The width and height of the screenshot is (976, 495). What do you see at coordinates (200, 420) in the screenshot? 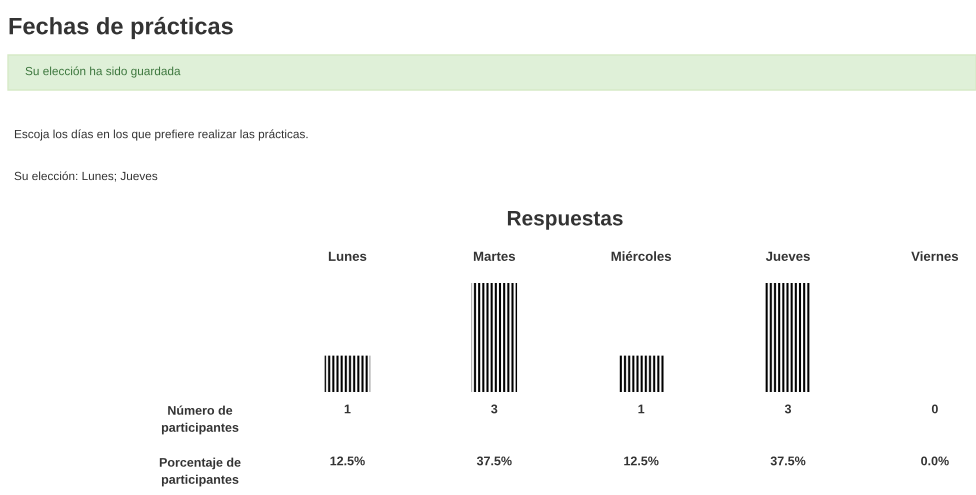
I see `text: Número de participantes` at bounding box center [200, 420].